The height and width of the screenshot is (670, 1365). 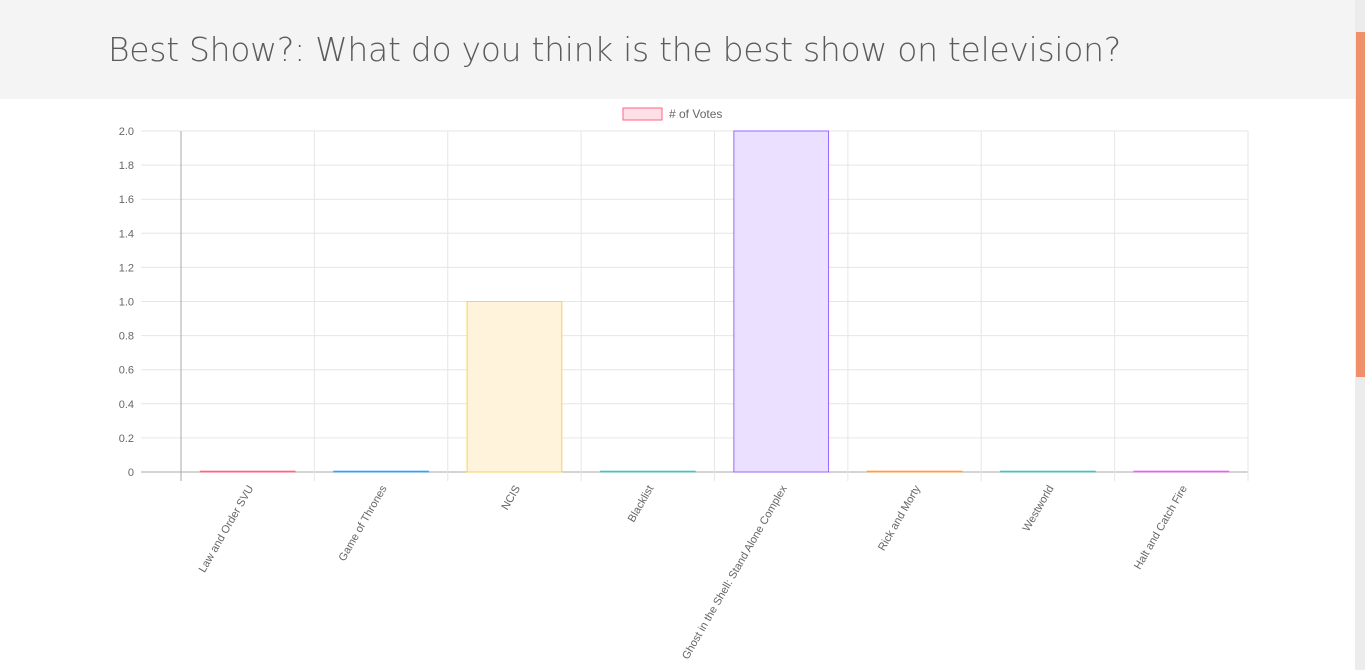 What do you see at coordinates (1360, 204) in the screenshot?
I see `scrollbar-thumb` at bounding box center [1360, 204].